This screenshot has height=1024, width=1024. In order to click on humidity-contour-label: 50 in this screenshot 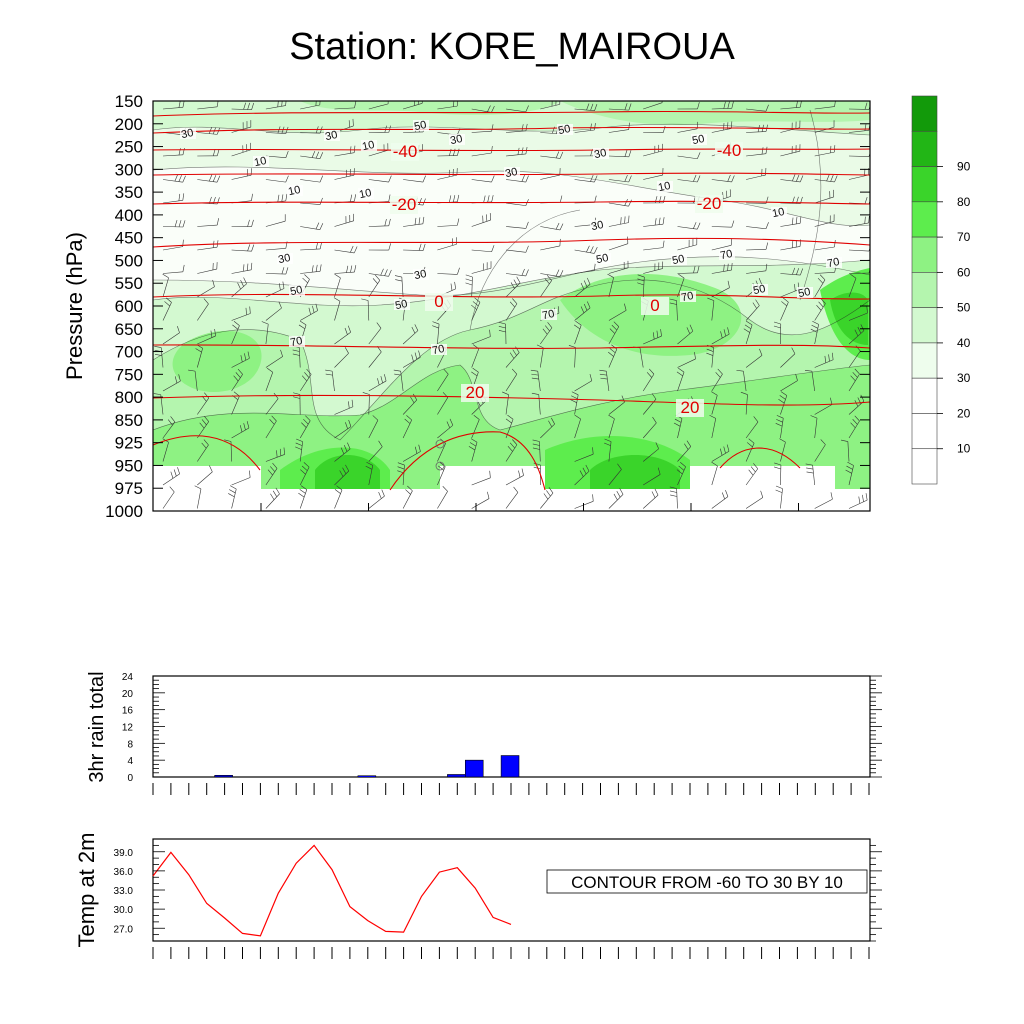, I will do `click(564, 130)`.